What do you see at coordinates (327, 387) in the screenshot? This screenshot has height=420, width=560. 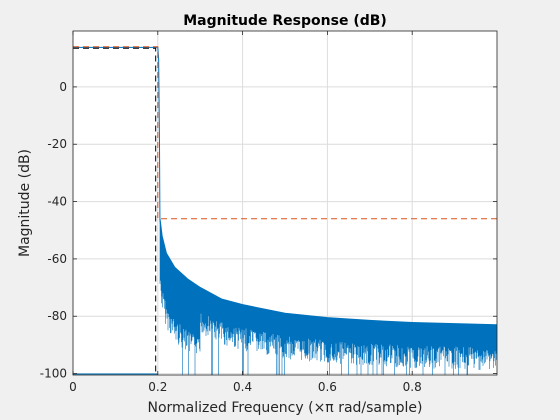 I see `x-tick-label: 0.6` at bounding box center [327, 387].